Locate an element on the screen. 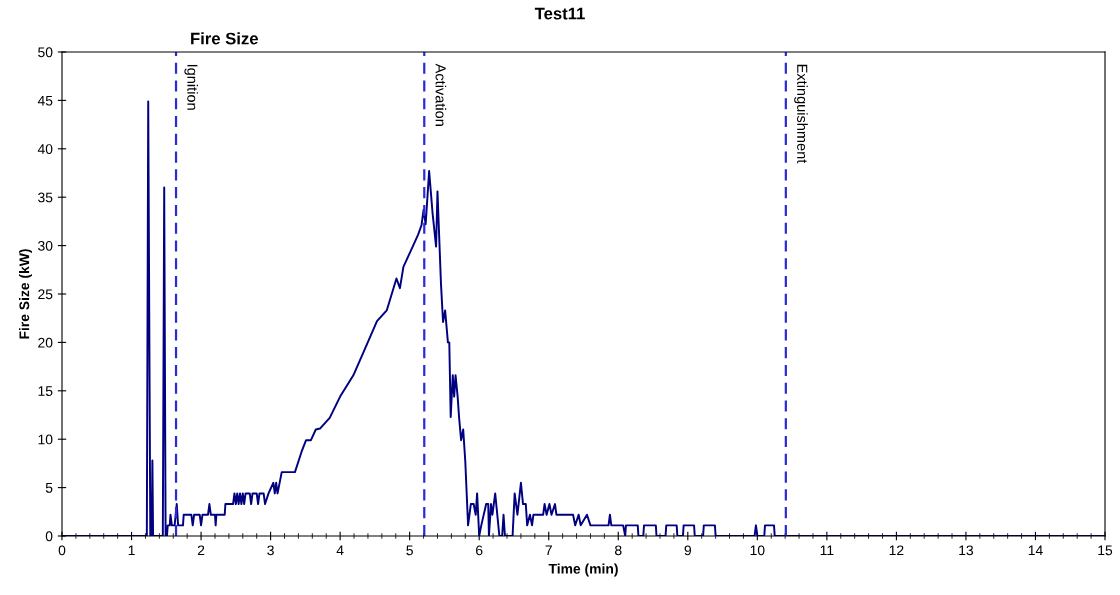  x-axis-title: Time (min) is located at coordinates (583, 570).